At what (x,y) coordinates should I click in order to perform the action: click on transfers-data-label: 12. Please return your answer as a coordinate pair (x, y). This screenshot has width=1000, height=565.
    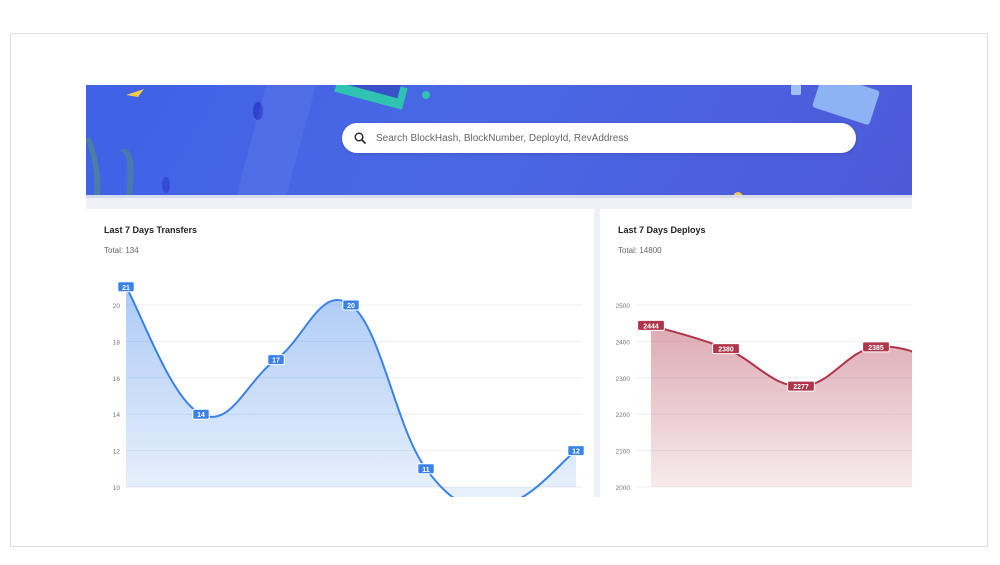
    Looking at the image, I should click on (576, 452).